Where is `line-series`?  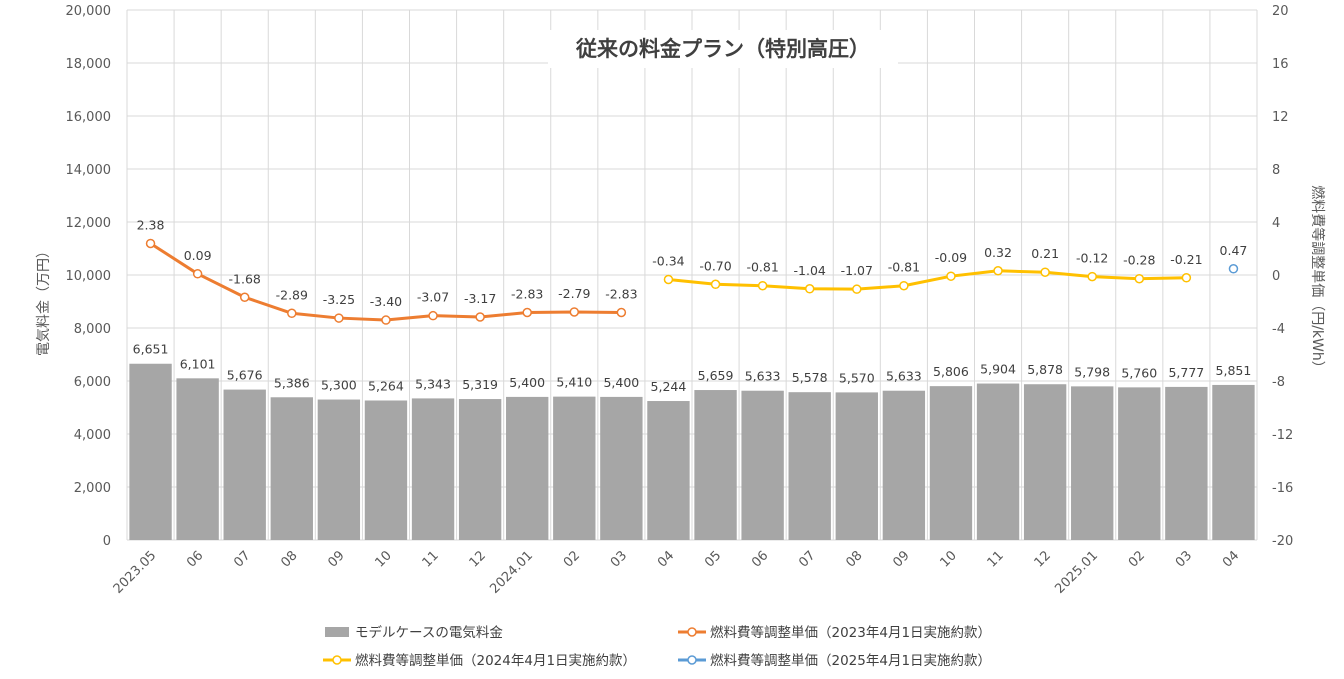
line-series is located at coordinates (692, 281).